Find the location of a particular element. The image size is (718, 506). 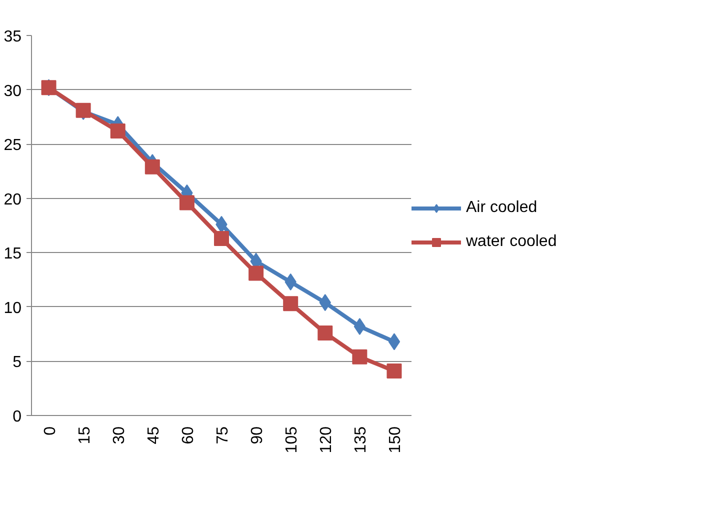

y-tick-label: 30 is located at coordinates (13, 91).